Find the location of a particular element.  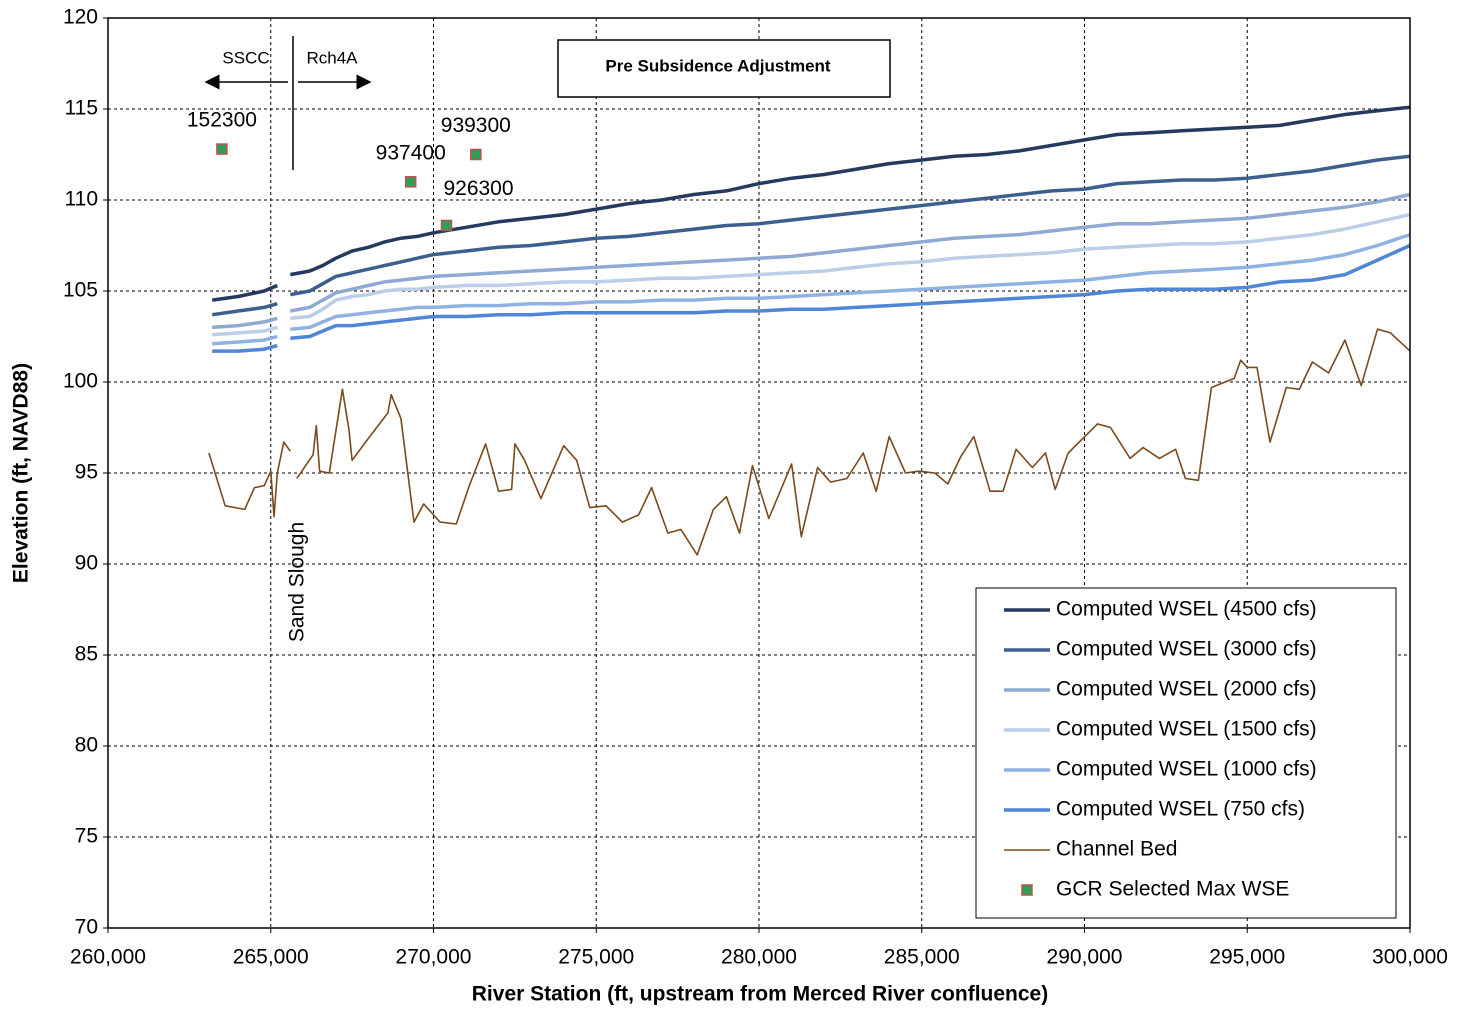

legend-swatch is located at coordinates (1027, 890).